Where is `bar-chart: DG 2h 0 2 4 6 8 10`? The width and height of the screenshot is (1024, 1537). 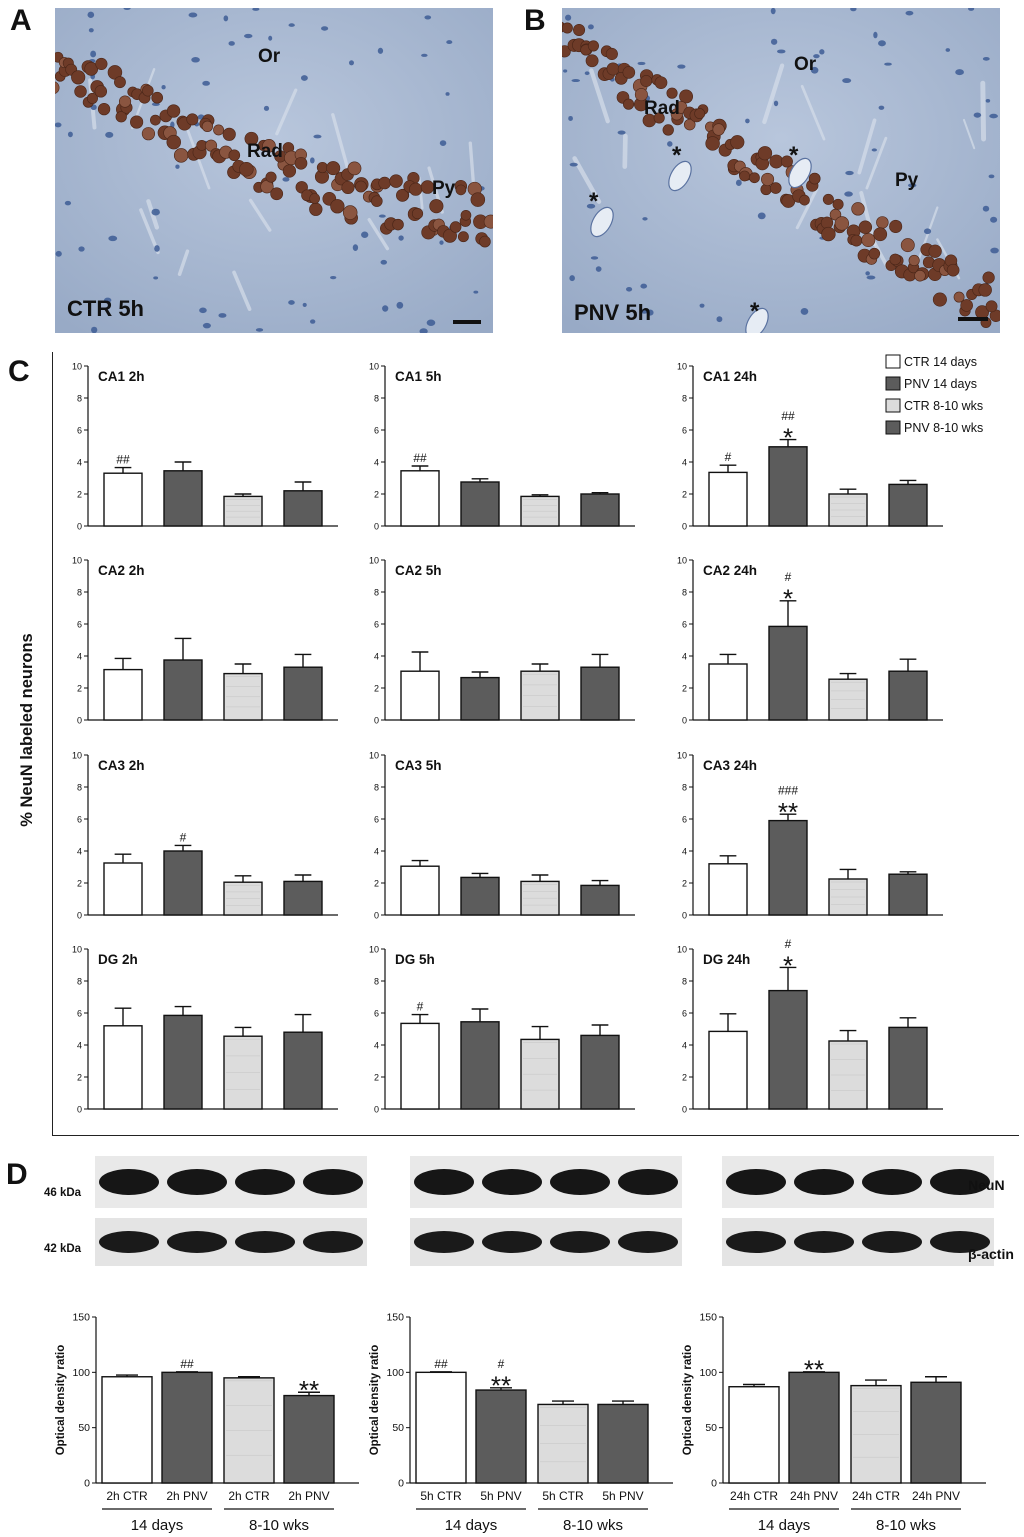
bar-chart: DG 2h 0 2 4 6 8 10 is located at coordinates (205, 1030).